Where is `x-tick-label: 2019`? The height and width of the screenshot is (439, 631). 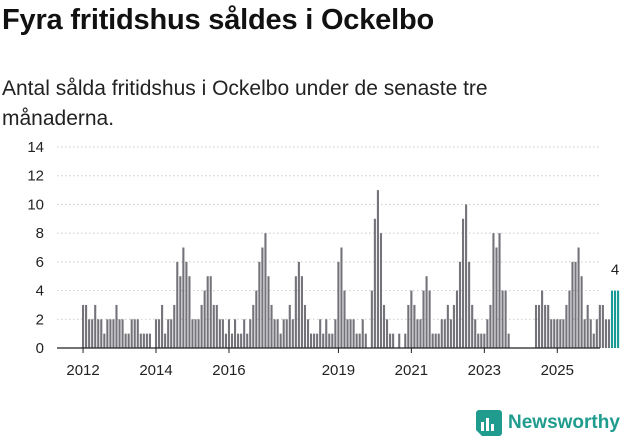 x-tick-label: 2019 is located at coordinates (338, 370).